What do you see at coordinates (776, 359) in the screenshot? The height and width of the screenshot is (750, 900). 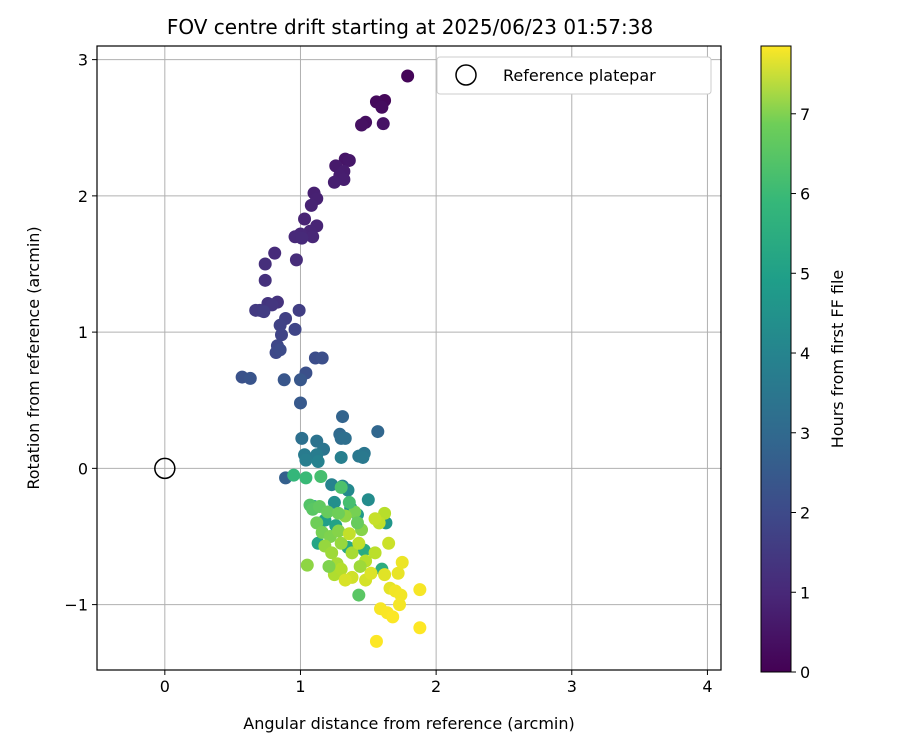 I see `colorbar-gradient` at bounding box center [776, 359].